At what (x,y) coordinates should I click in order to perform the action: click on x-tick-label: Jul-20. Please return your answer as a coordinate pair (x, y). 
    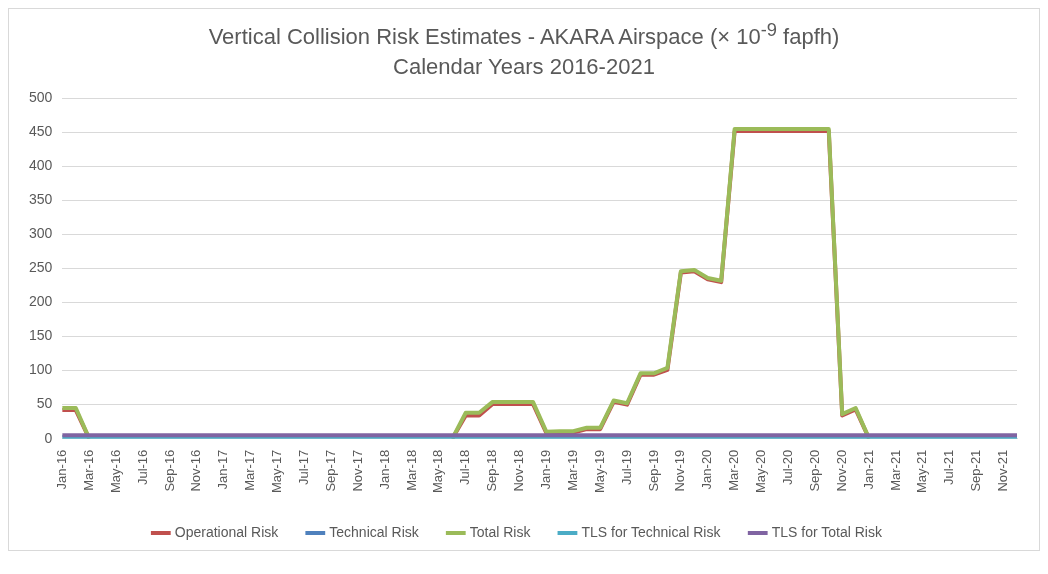
    Looking at the image, I should click on (787, 467).